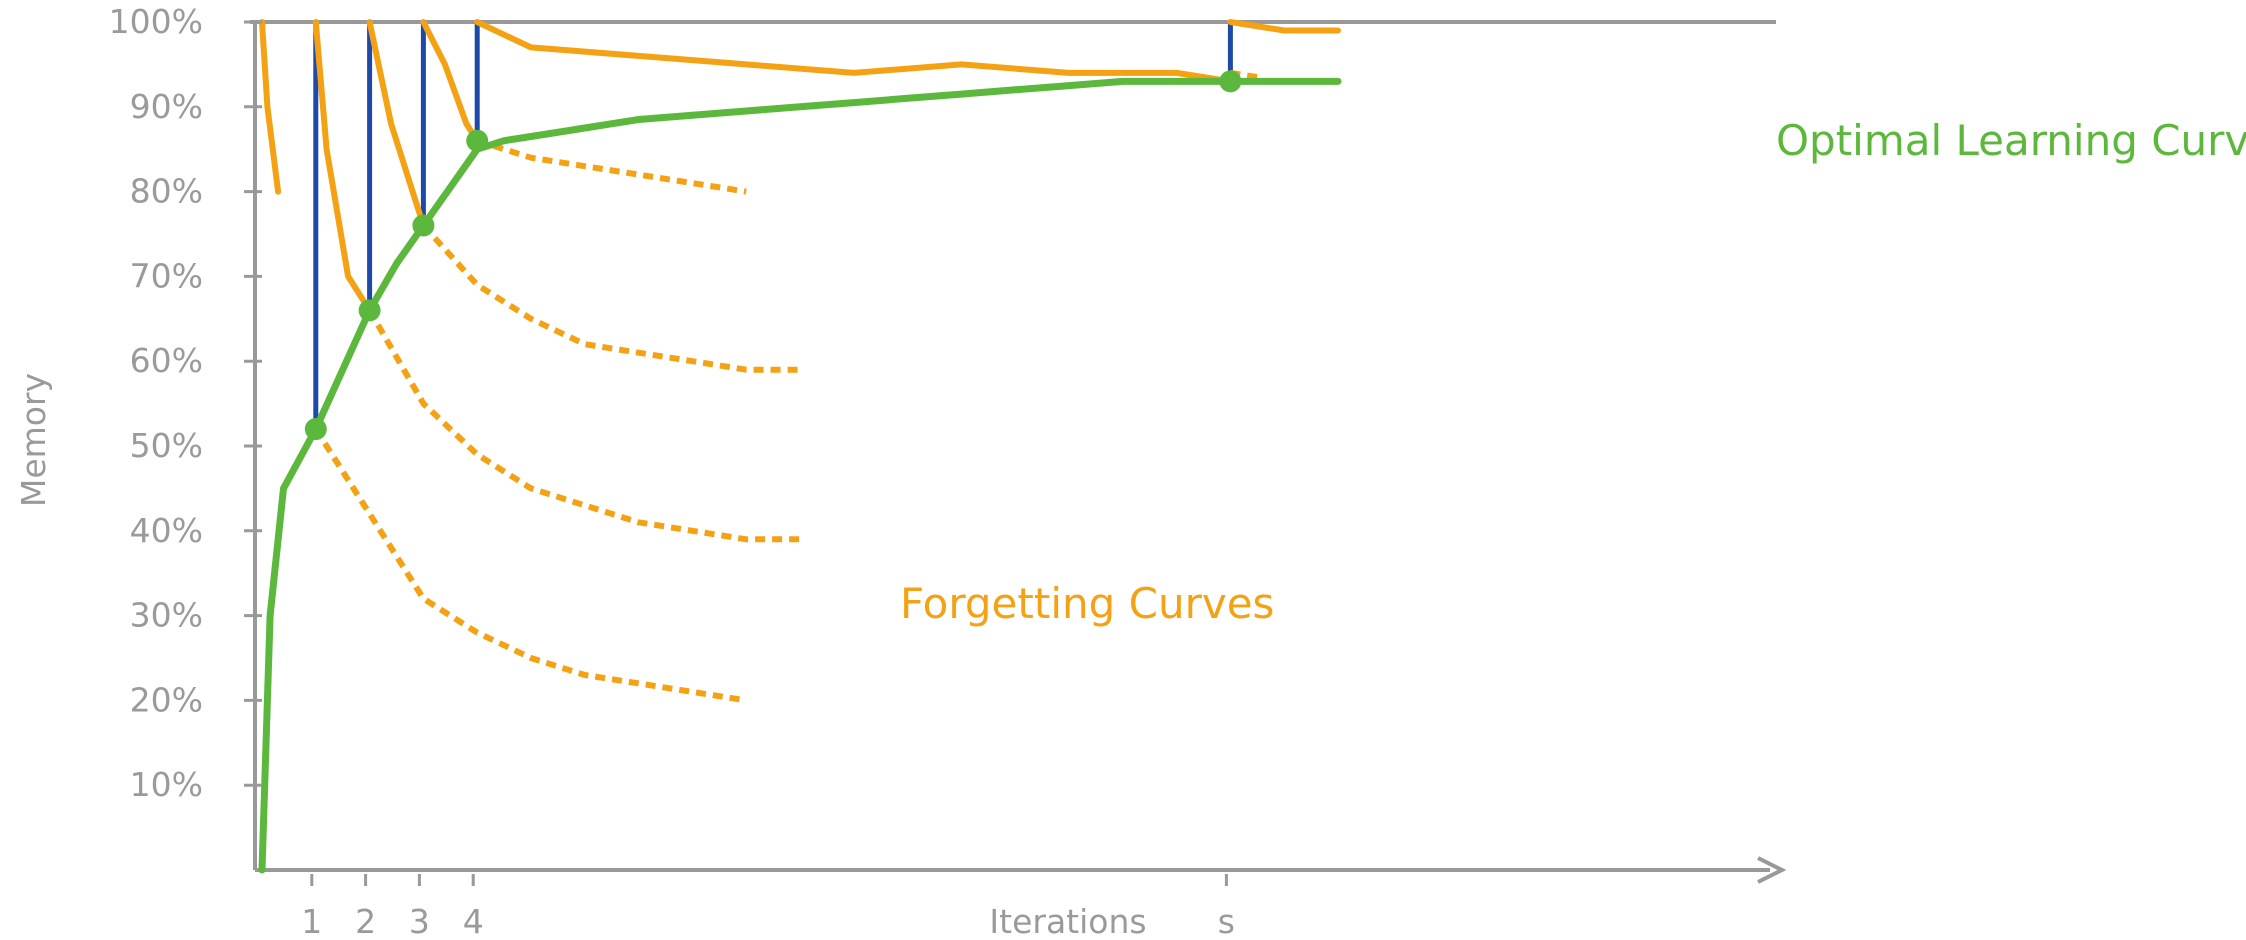 The image size is (2246, 940). What do you see at coordinates (473, 921) in the screenshot?
I see `x-tick-label: 4` at bounding box center [473, 921].